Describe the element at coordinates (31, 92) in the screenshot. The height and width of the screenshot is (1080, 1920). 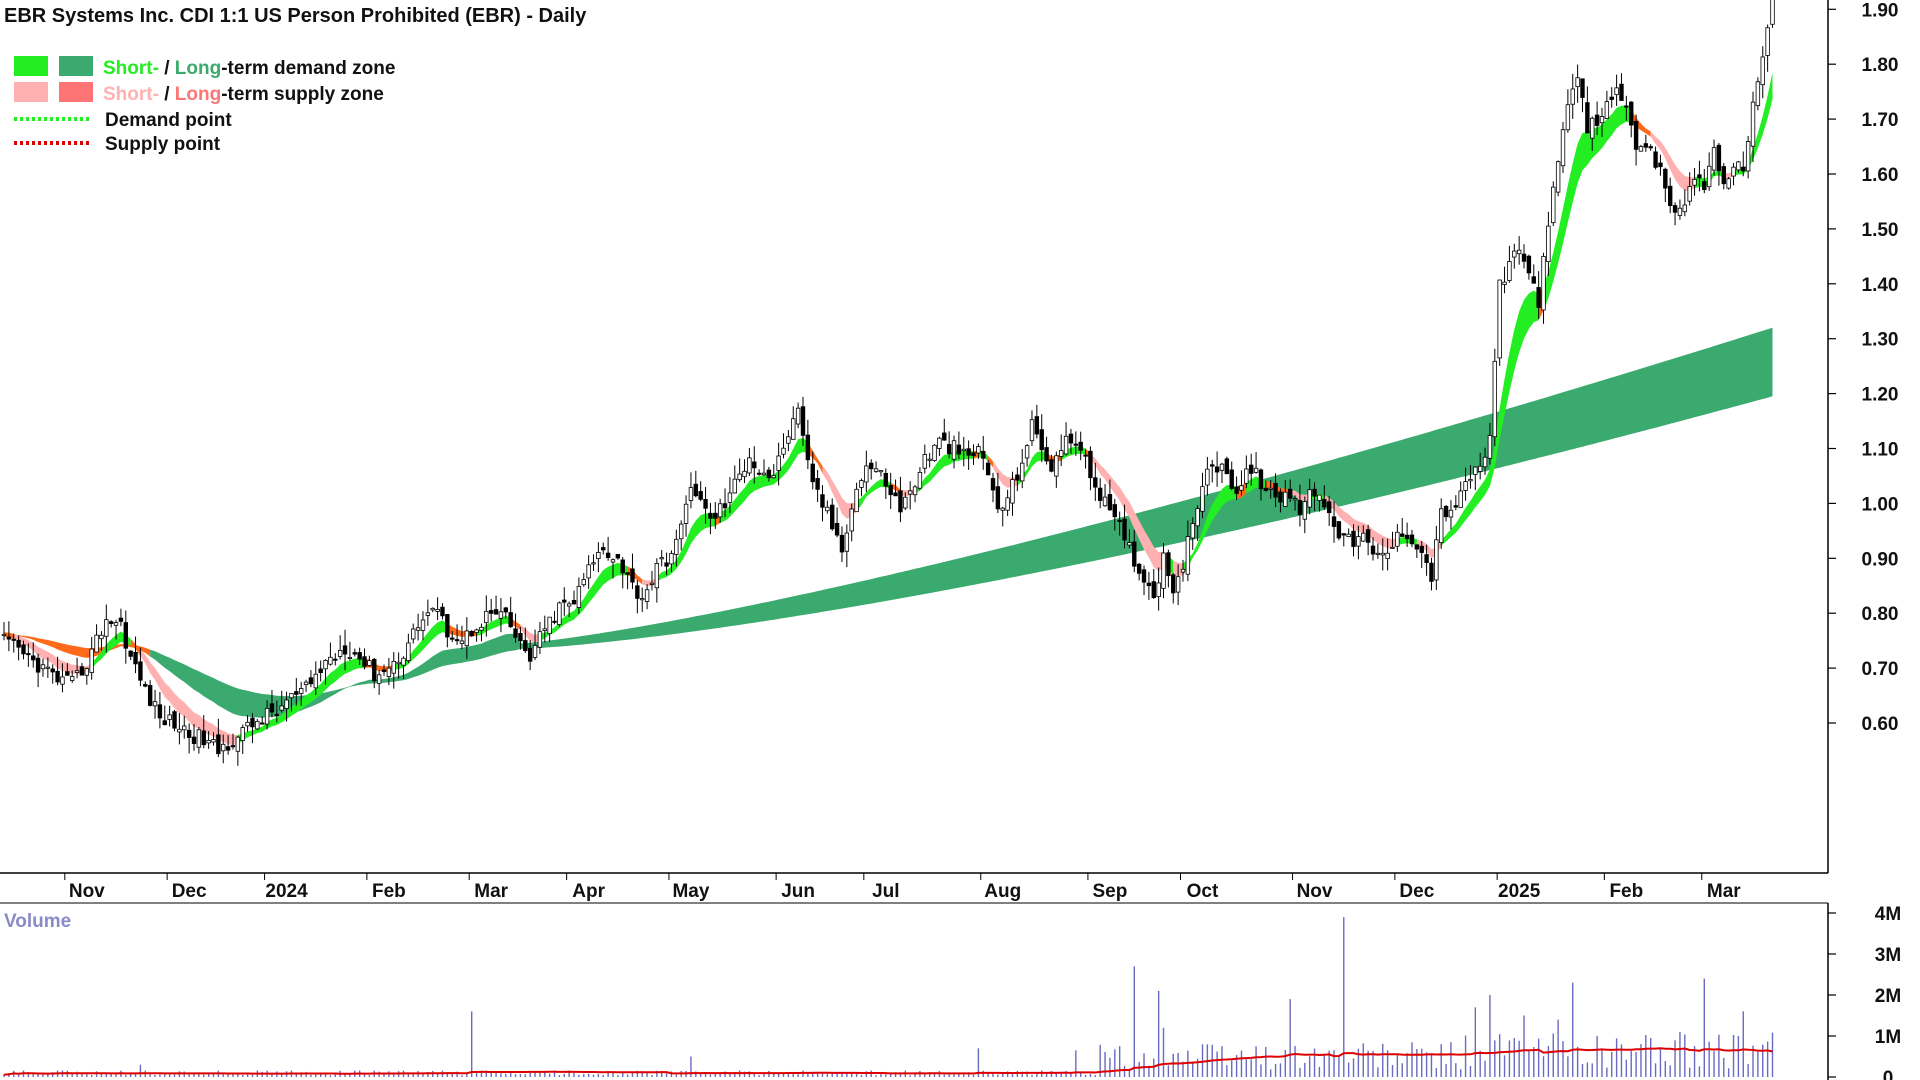
I see `legend-swatch-short-supply` at that location.